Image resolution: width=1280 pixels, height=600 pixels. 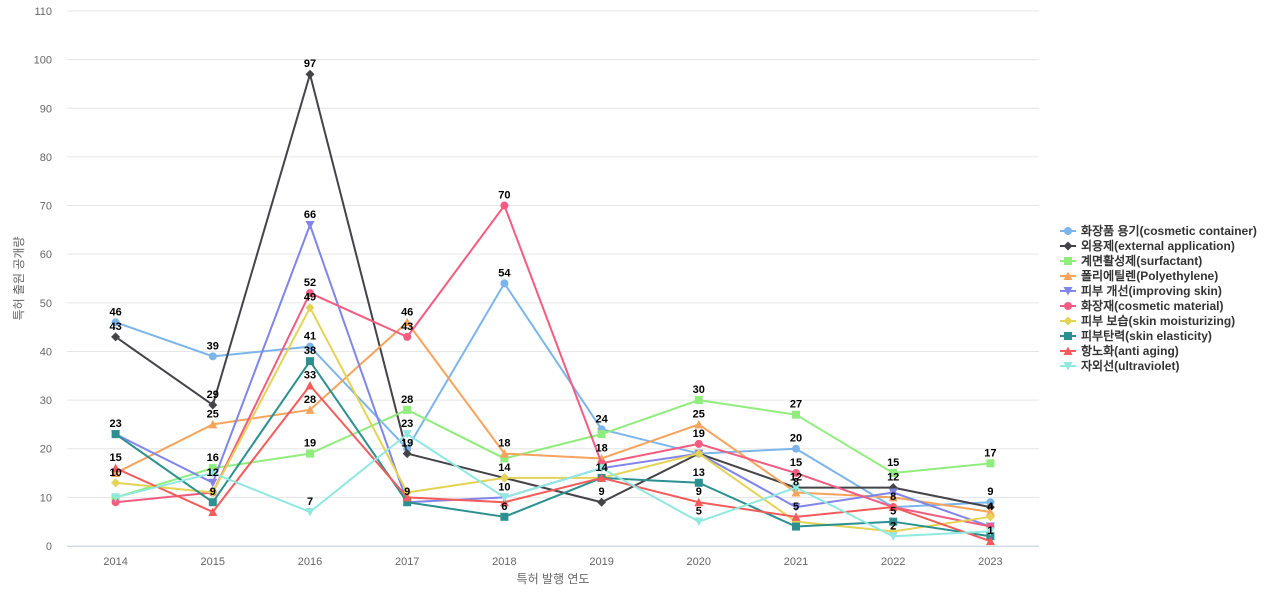 What do you see at coordinates (893, 526) in the screenshot?
I see `data-label: 2` at bounding box center [893, 526].